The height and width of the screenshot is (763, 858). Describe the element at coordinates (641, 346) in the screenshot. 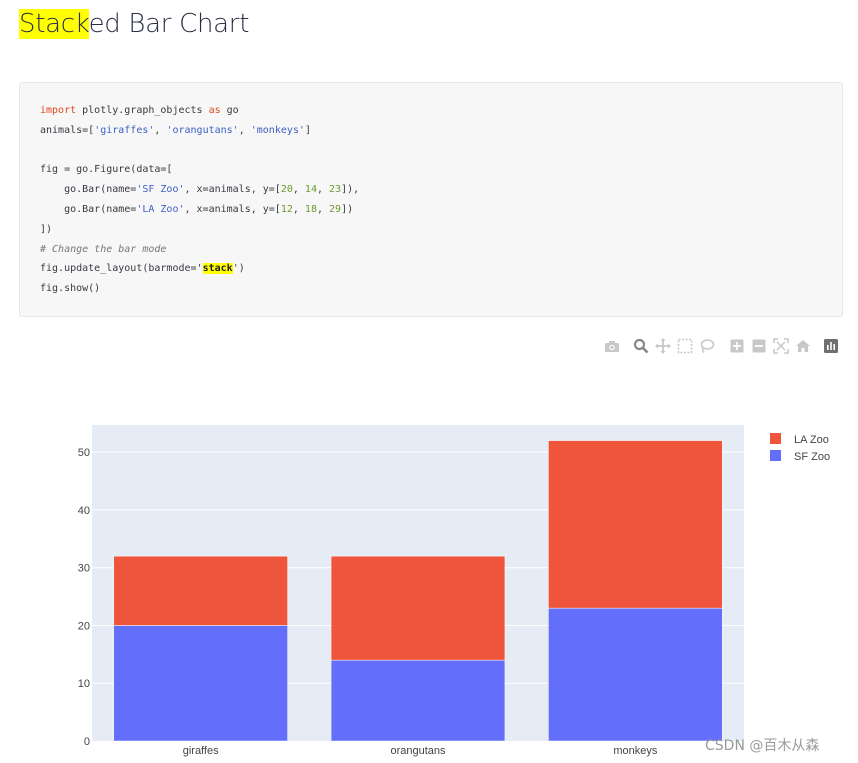

I see `zoom-icon` at that location.